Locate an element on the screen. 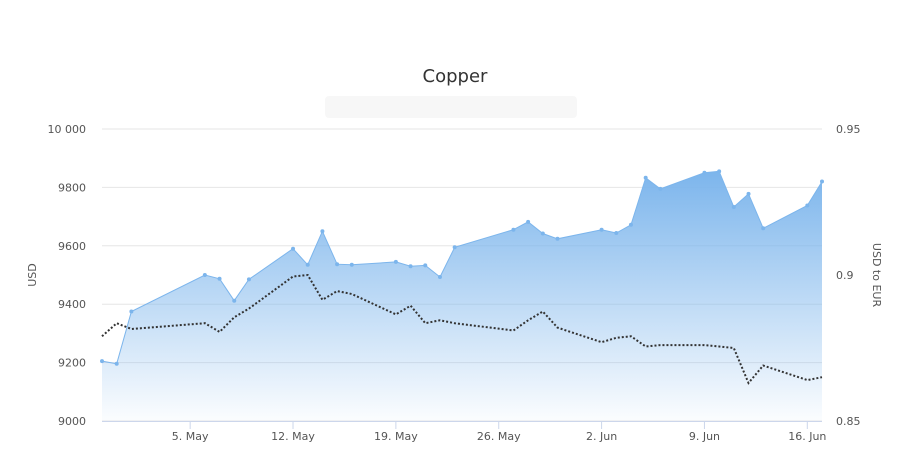  y-tick-label: 9400 is located at coordinates (72, 304).